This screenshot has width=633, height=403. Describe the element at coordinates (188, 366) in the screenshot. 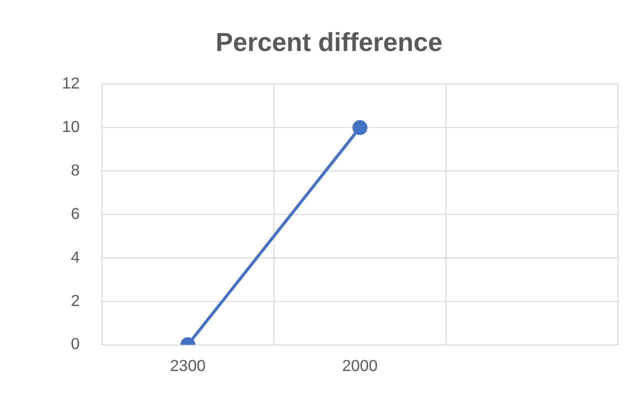

I see `x-tick-label: 2300` at that location.